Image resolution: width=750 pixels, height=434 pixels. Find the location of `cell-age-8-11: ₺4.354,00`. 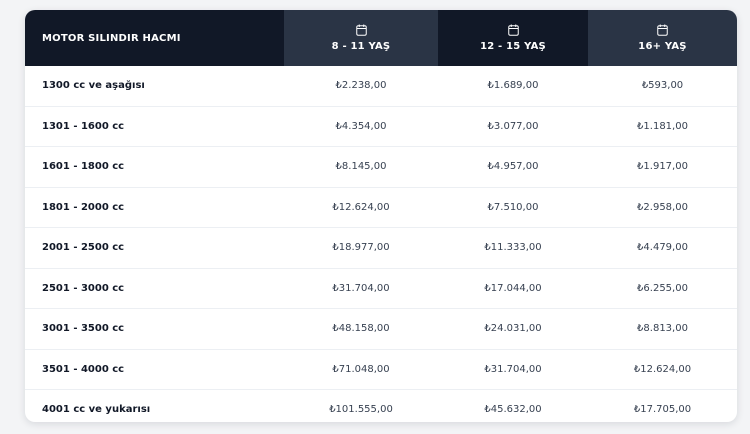

cell-age-8-11: ₺4.354,00 is located at coordinates (361, 126).